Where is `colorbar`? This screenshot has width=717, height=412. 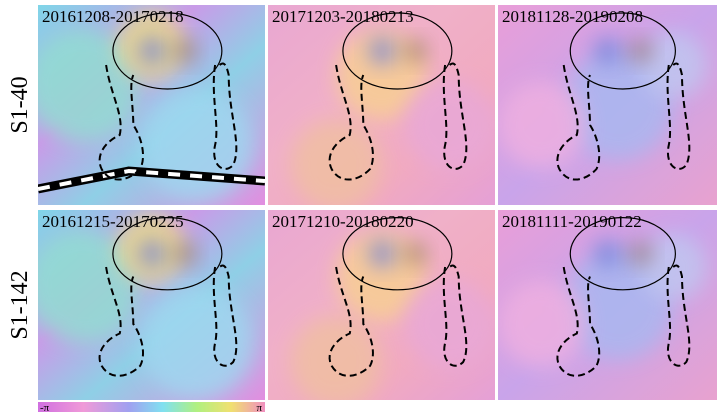 colorbar is located at coordinates (151, 407).